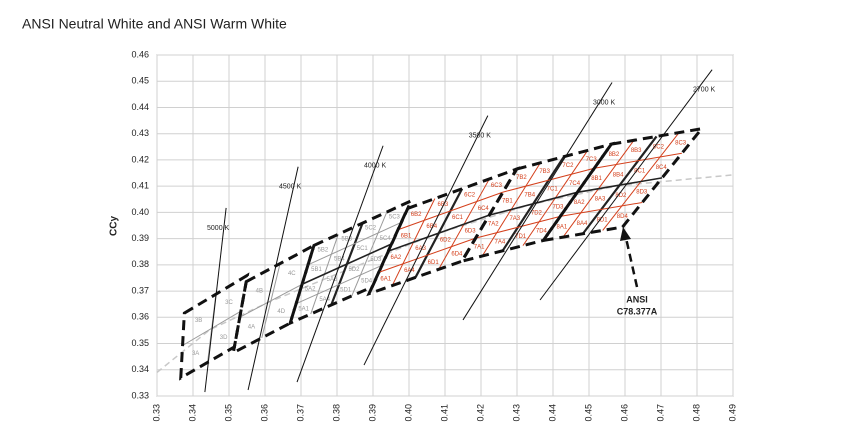  I want to click on y-axis-label: CCy, so click(114, 226).